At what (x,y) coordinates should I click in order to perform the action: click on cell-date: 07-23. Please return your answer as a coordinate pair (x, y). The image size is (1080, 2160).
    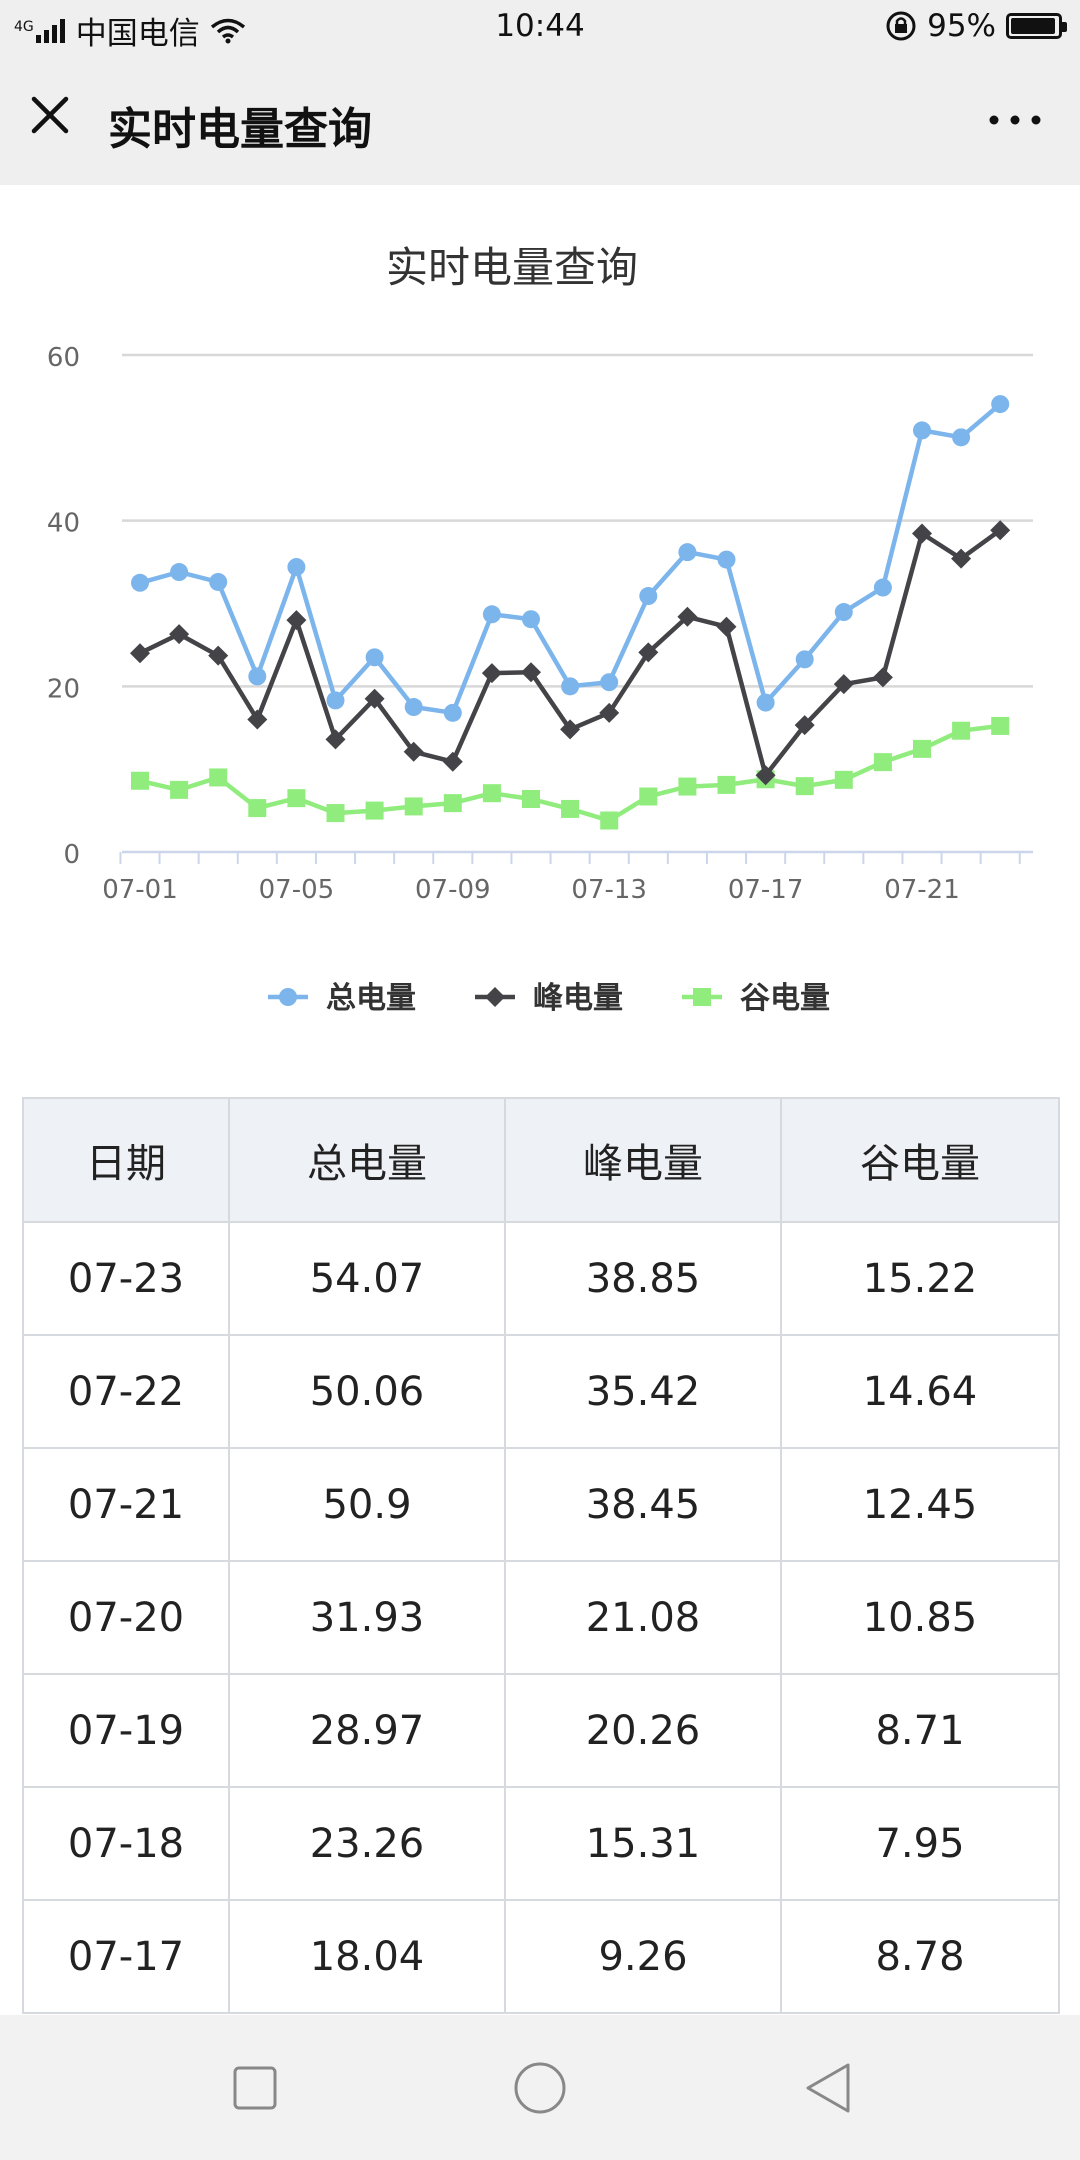
    Looking at the image, I should click on (126, 1278).